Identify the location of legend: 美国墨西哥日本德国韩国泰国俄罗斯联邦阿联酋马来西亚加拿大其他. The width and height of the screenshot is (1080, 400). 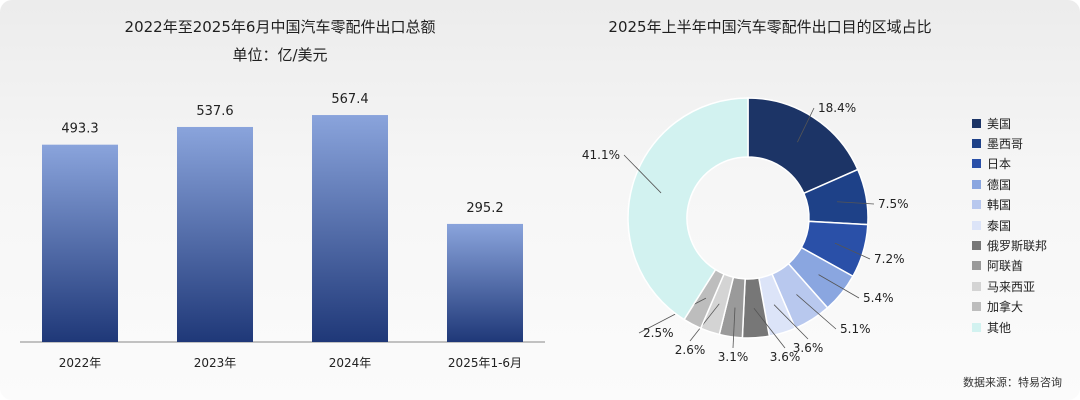
(1009, 225).